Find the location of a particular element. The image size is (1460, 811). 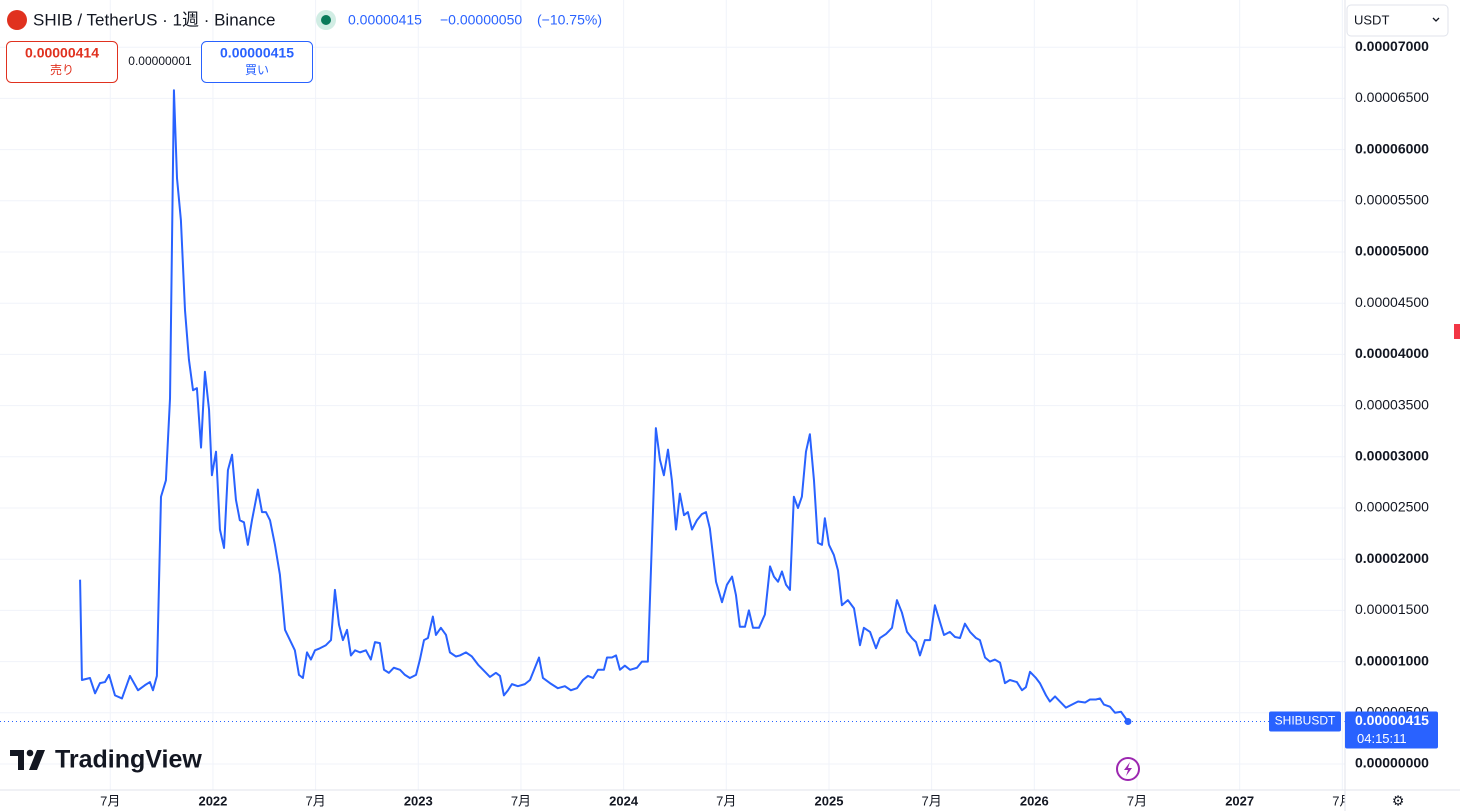

y-tick-label: 0.00000000 is located at coordinates (1392, 763).